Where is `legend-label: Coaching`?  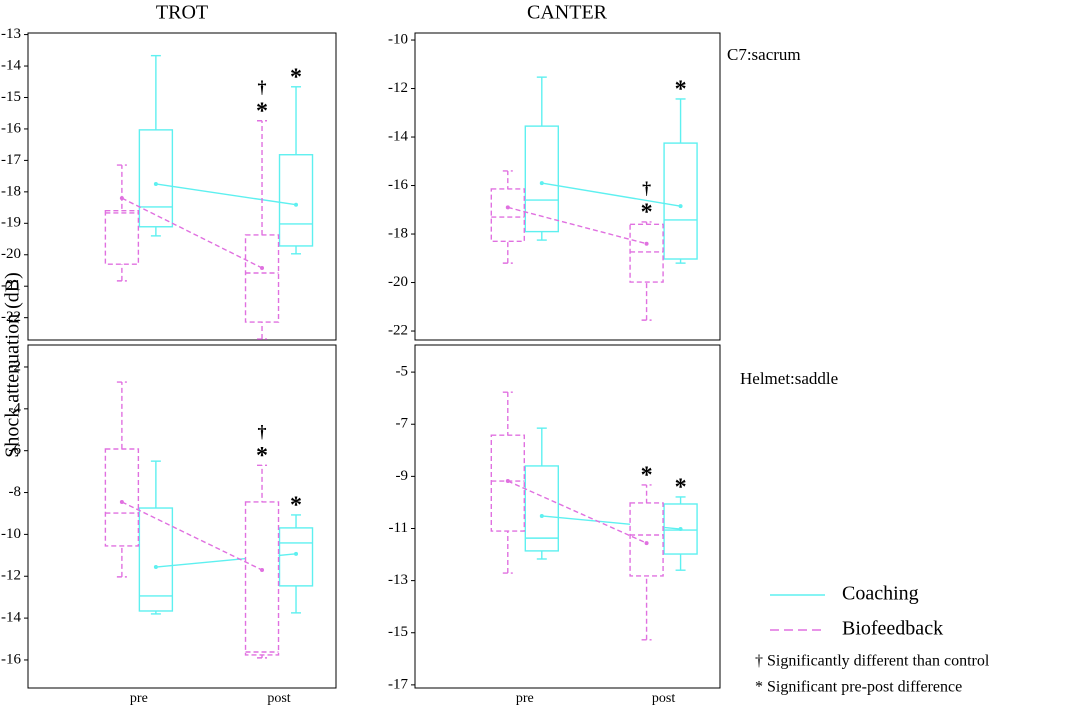 legend-label: Coaching is located at coordinates (880, 594).